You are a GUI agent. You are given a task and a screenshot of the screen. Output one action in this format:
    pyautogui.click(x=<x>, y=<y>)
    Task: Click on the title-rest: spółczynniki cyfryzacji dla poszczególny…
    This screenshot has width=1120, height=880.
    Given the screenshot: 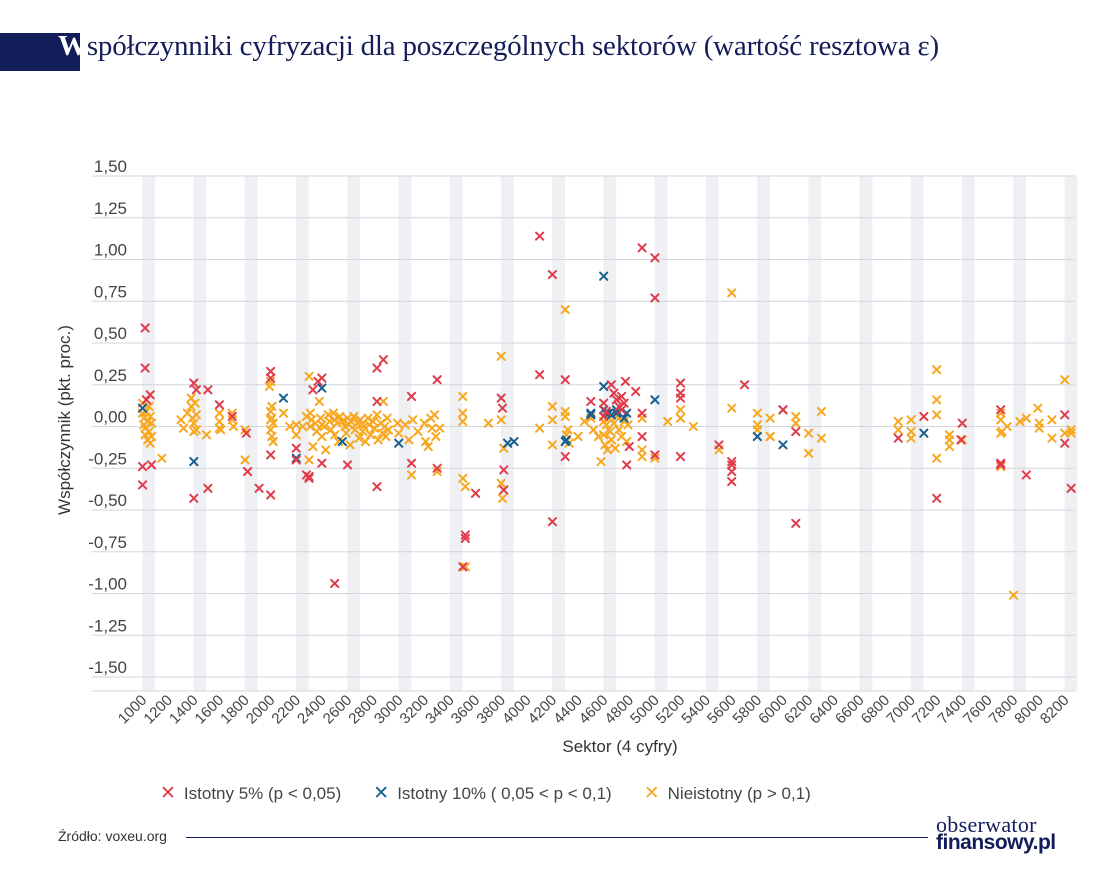 What is the action you would take?
    pyautogui.click(x=512, y=46)
    